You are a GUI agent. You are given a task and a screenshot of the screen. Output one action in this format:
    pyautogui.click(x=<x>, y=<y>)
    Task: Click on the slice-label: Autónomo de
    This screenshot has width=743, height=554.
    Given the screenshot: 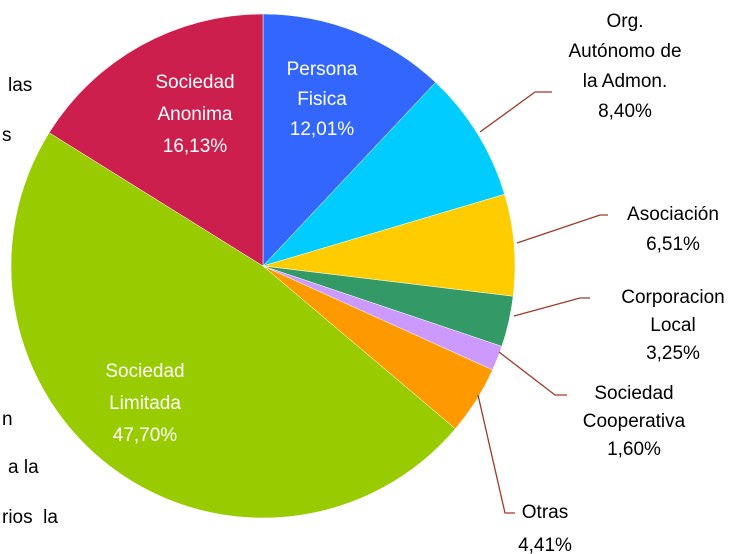 What is the action you would take?
    pyautogui.click(x=624, y=51)
    